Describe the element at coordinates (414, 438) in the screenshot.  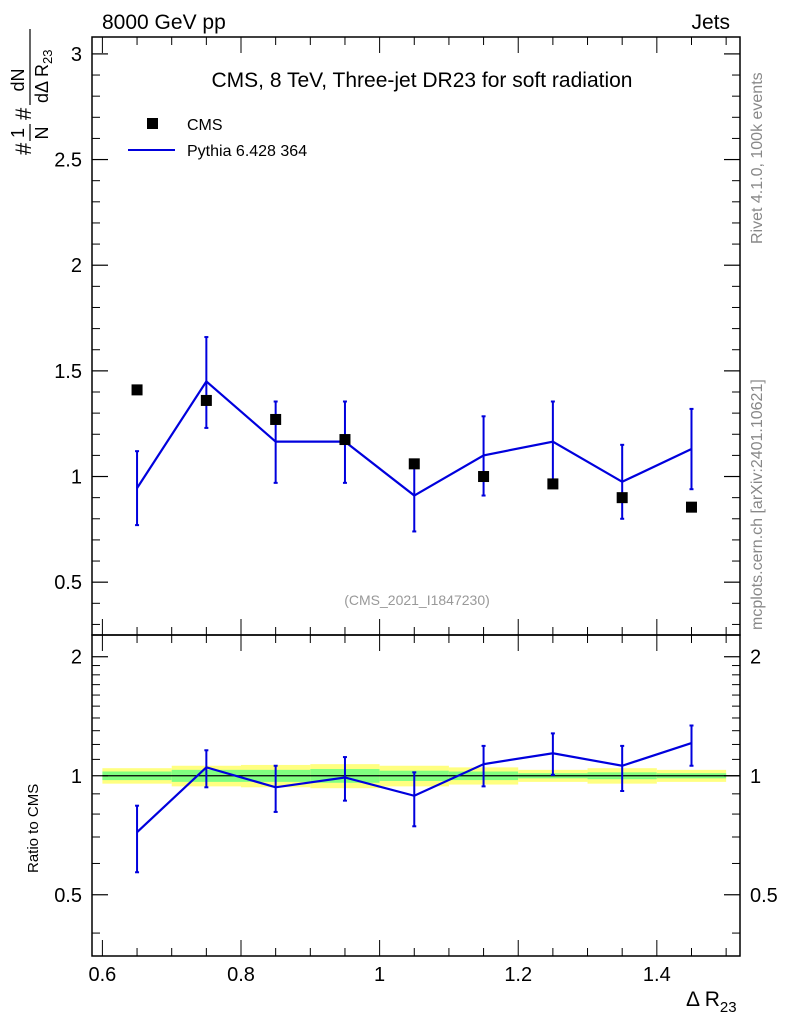
I see `mc-line` at that location.